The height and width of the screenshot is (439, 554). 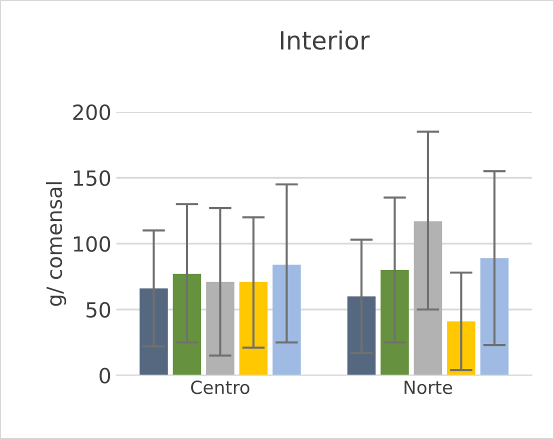 What do you see at coordinates (98, 310) in the screenshot?
I see `y-tick-label: 50` at bounding box center [98, 310].